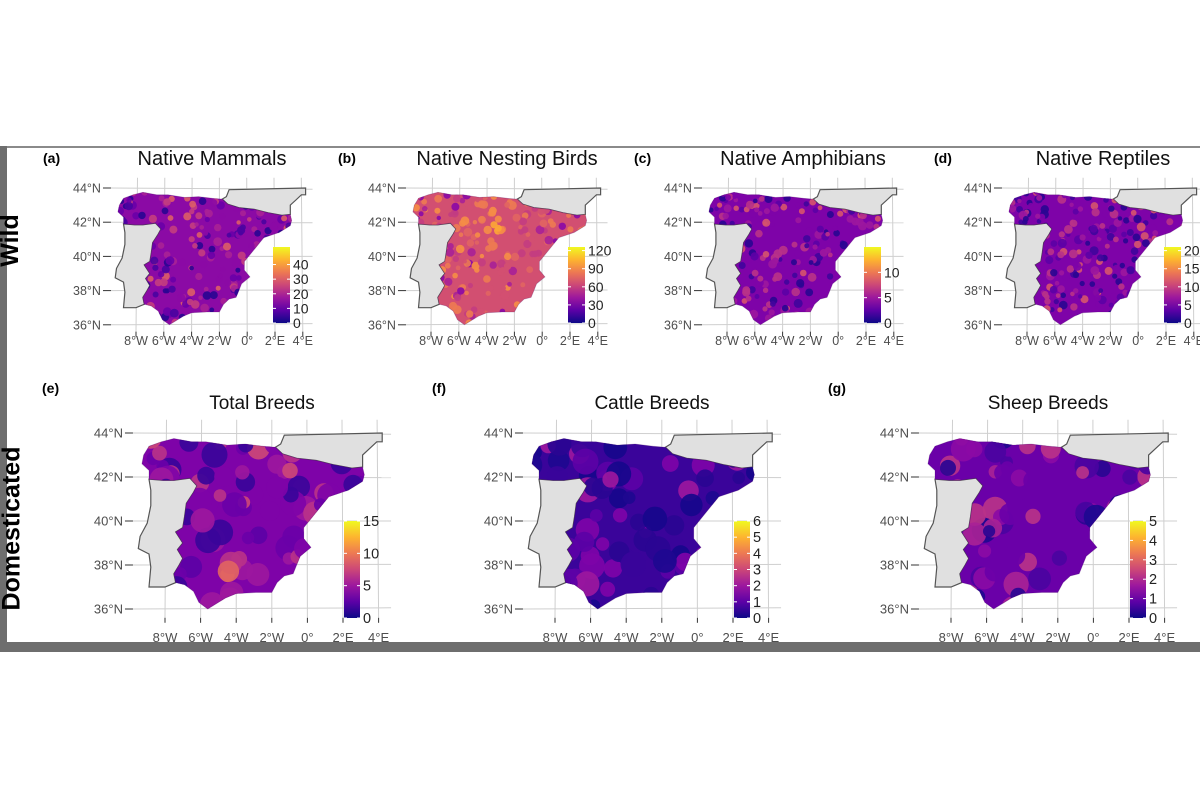 The width and height of the screenshot is (1200, 800). What do you see at coordinates (264, 202) in the screenshot?
I see `france-shape` at bounding box center [264, 202].